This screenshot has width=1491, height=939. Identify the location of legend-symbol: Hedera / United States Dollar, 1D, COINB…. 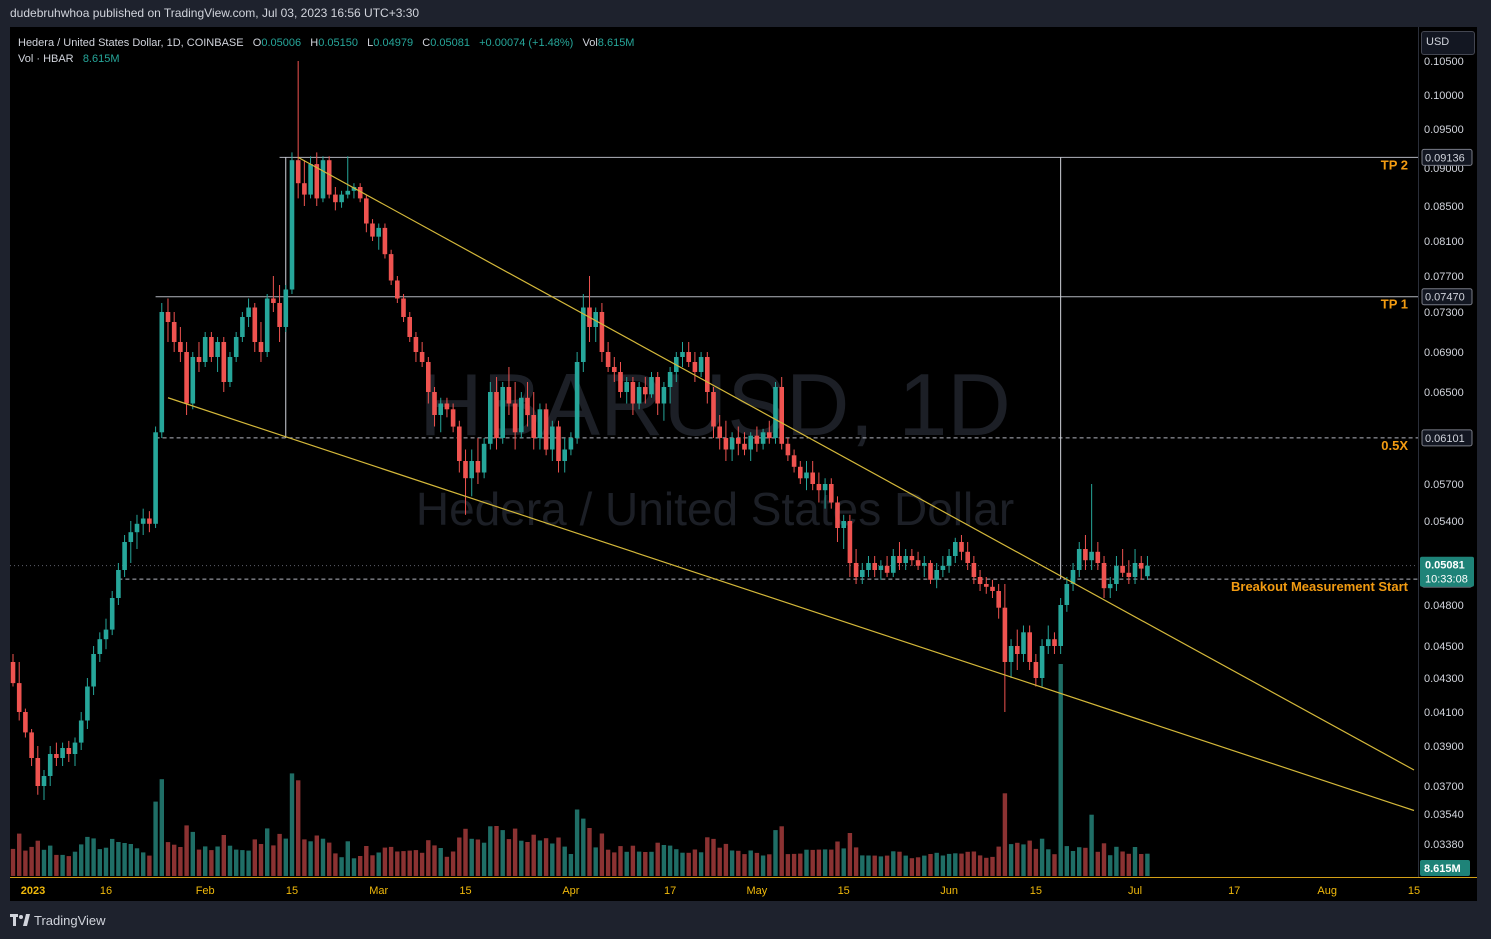
(131, 43).